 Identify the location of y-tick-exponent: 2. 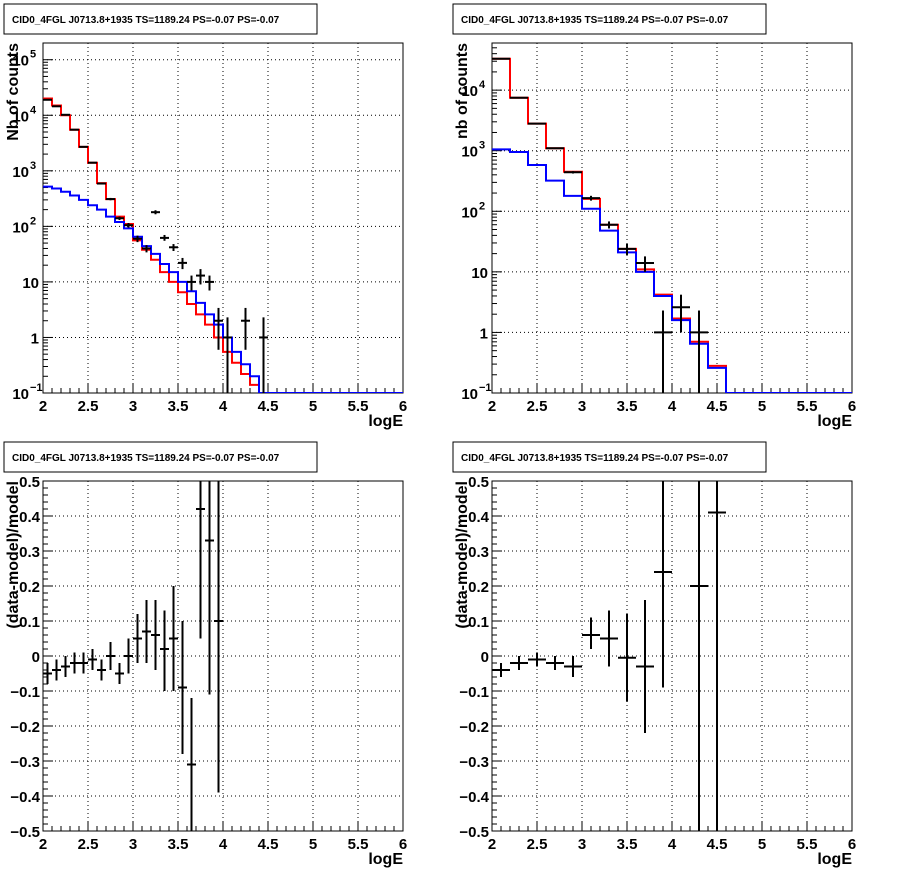
(482, 206).